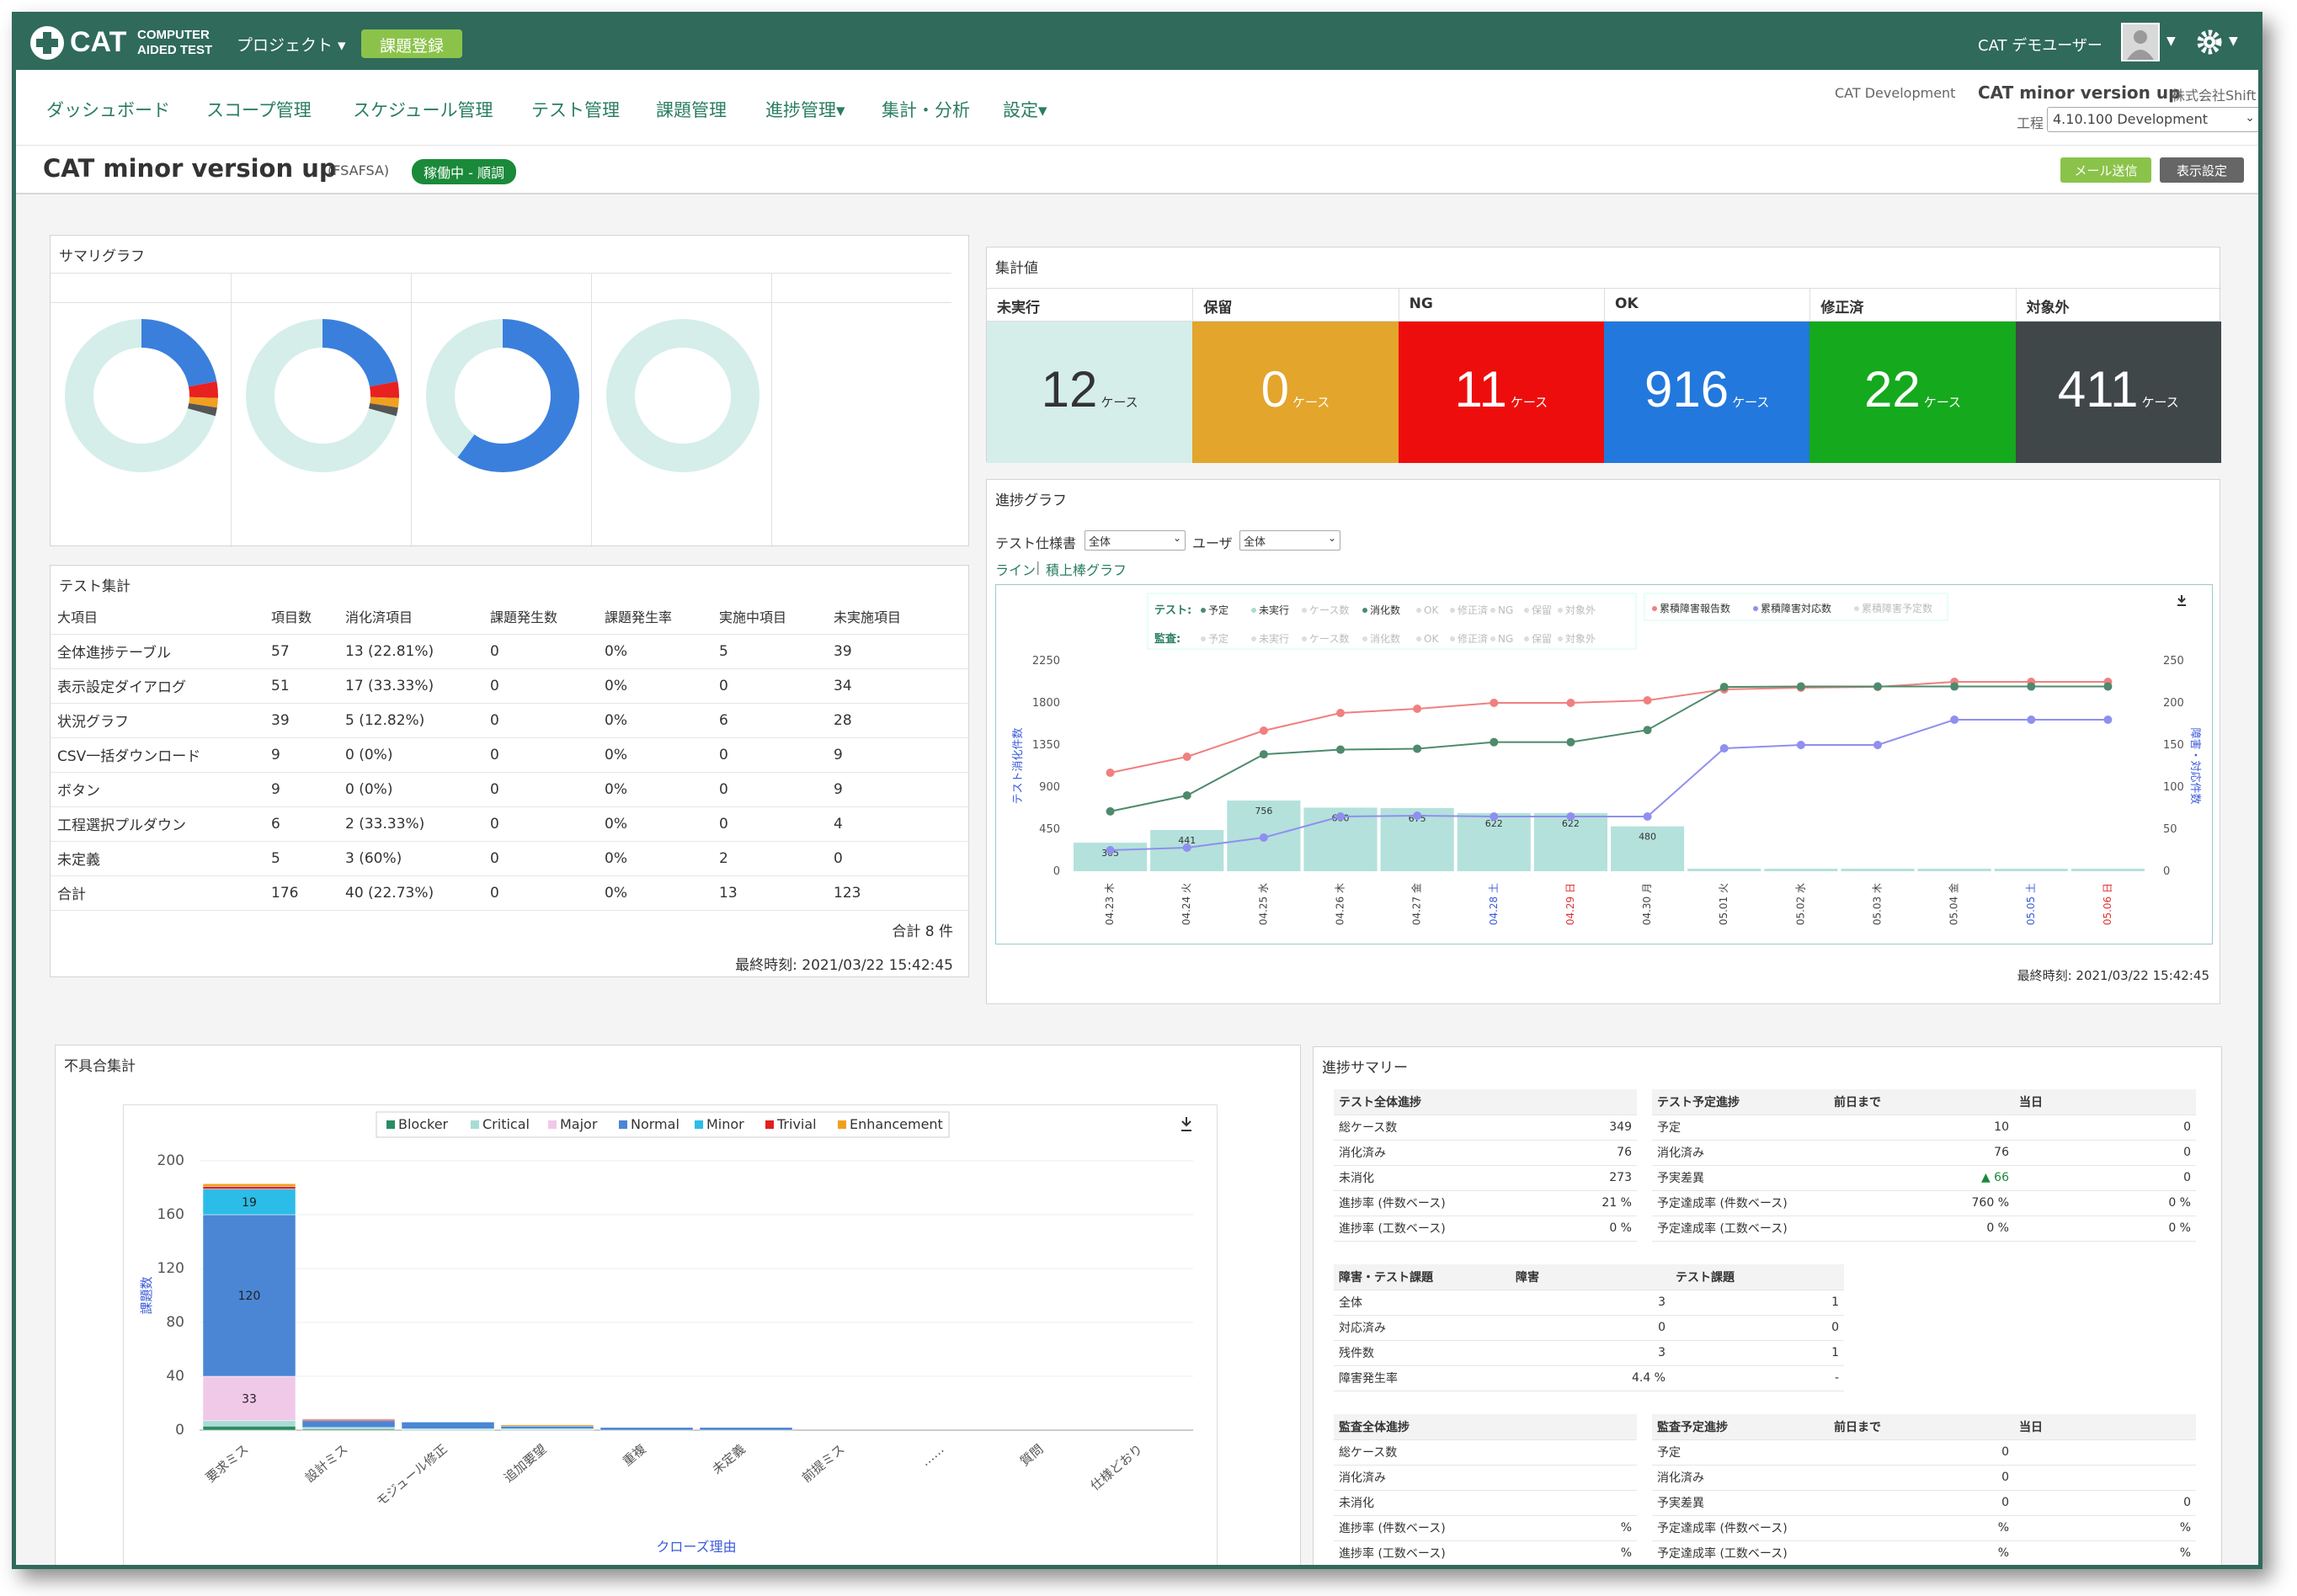  I want to click on legend-audit-item: 消化数, so click(1385, 639).